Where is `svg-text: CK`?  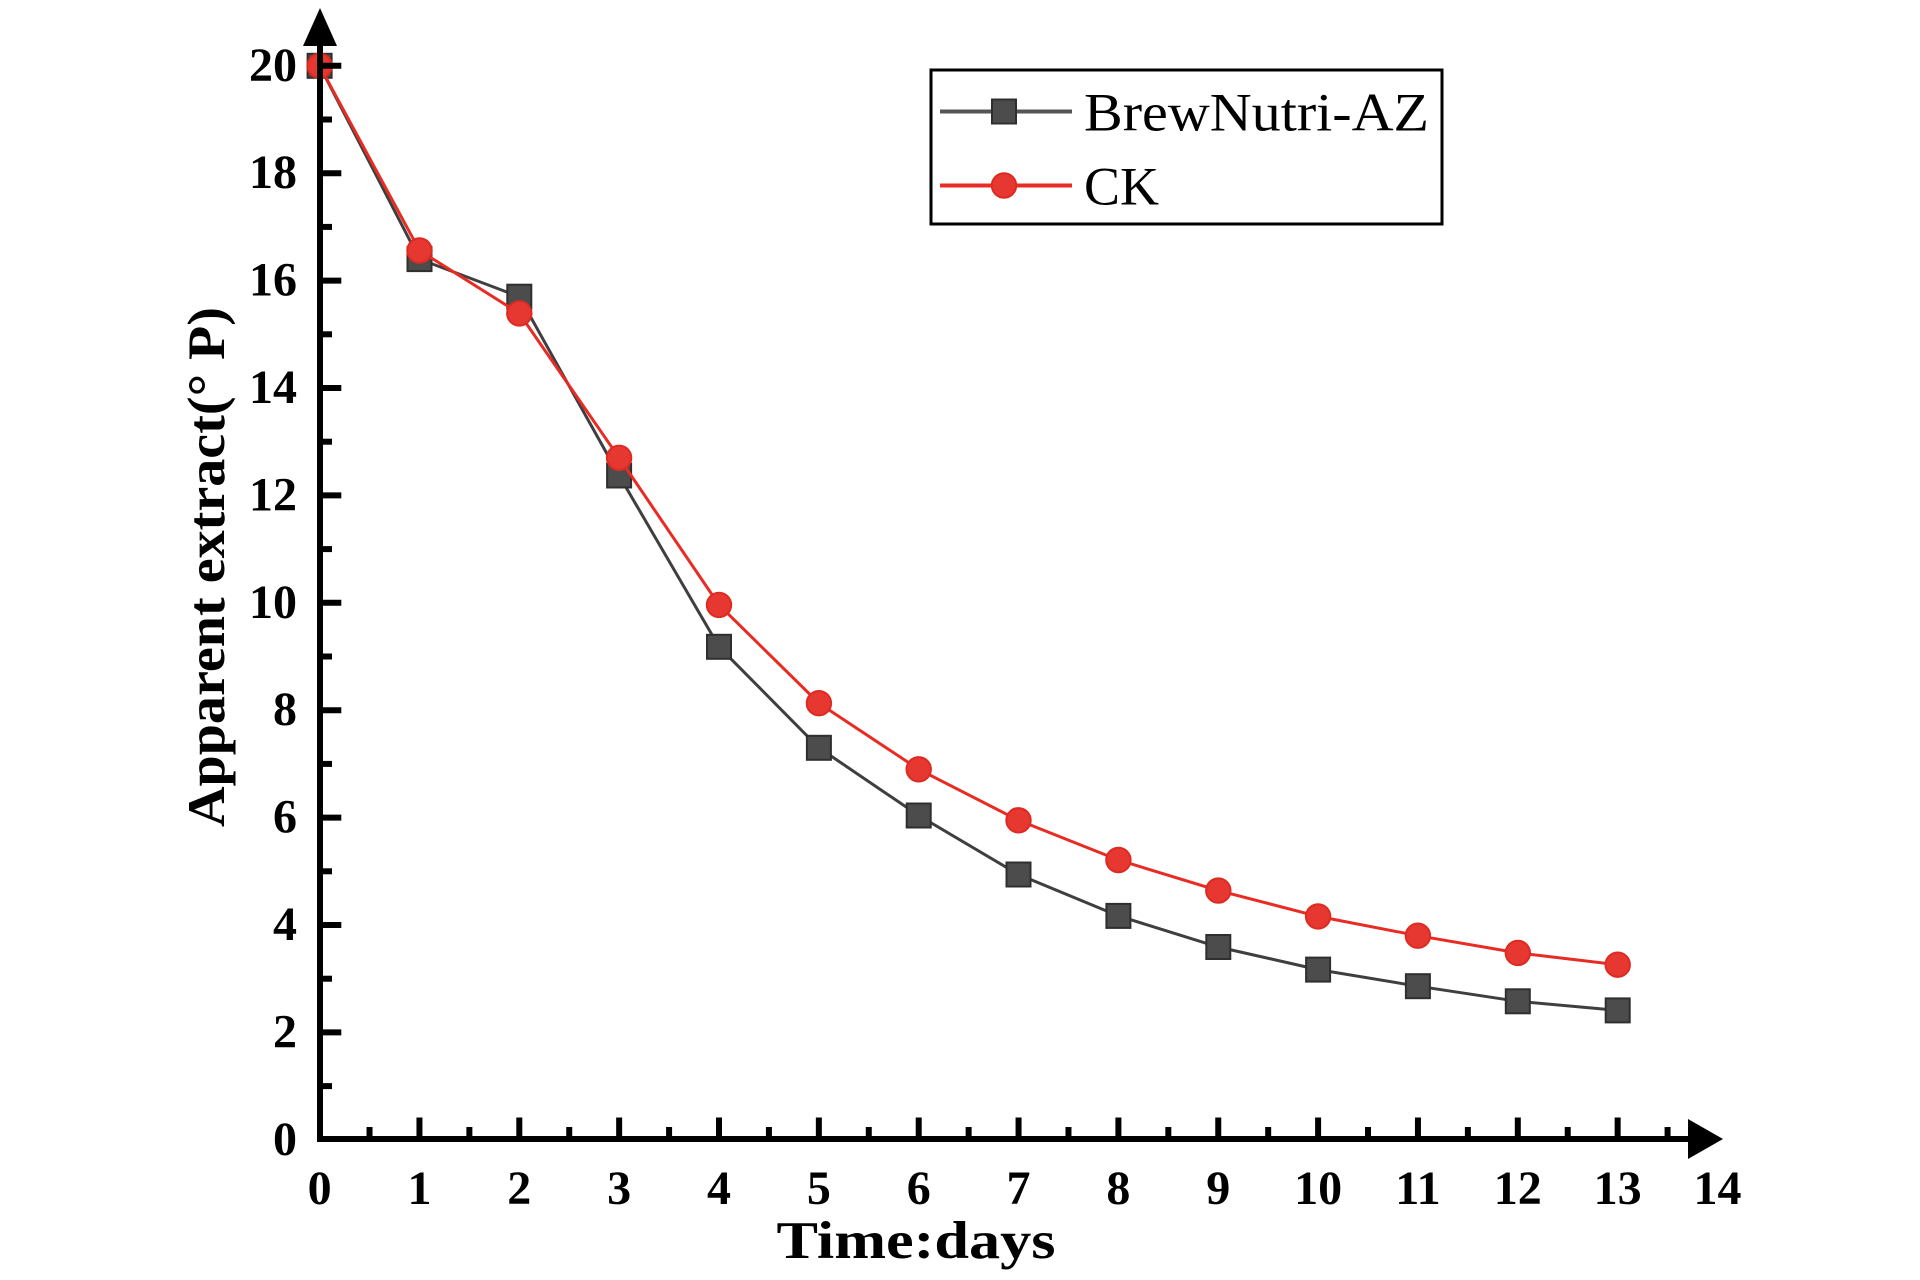
svg-text: CK is located at coordinates (1121, 187).